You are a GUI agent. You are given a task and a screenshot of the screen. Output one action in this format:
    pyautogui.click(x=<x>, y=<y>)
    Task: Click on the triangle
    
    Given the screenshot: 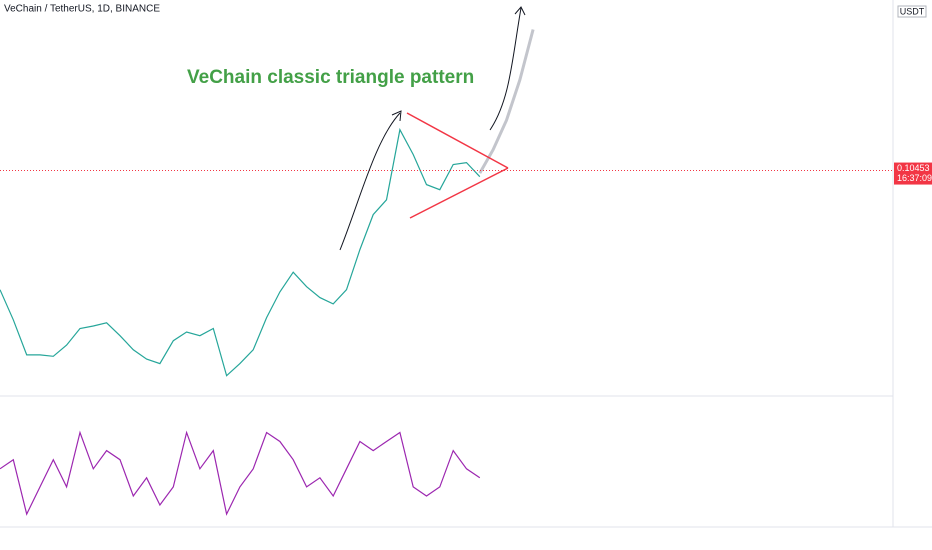 What is the action you would take?
    pyautogui.click(x=457, y=165)
    